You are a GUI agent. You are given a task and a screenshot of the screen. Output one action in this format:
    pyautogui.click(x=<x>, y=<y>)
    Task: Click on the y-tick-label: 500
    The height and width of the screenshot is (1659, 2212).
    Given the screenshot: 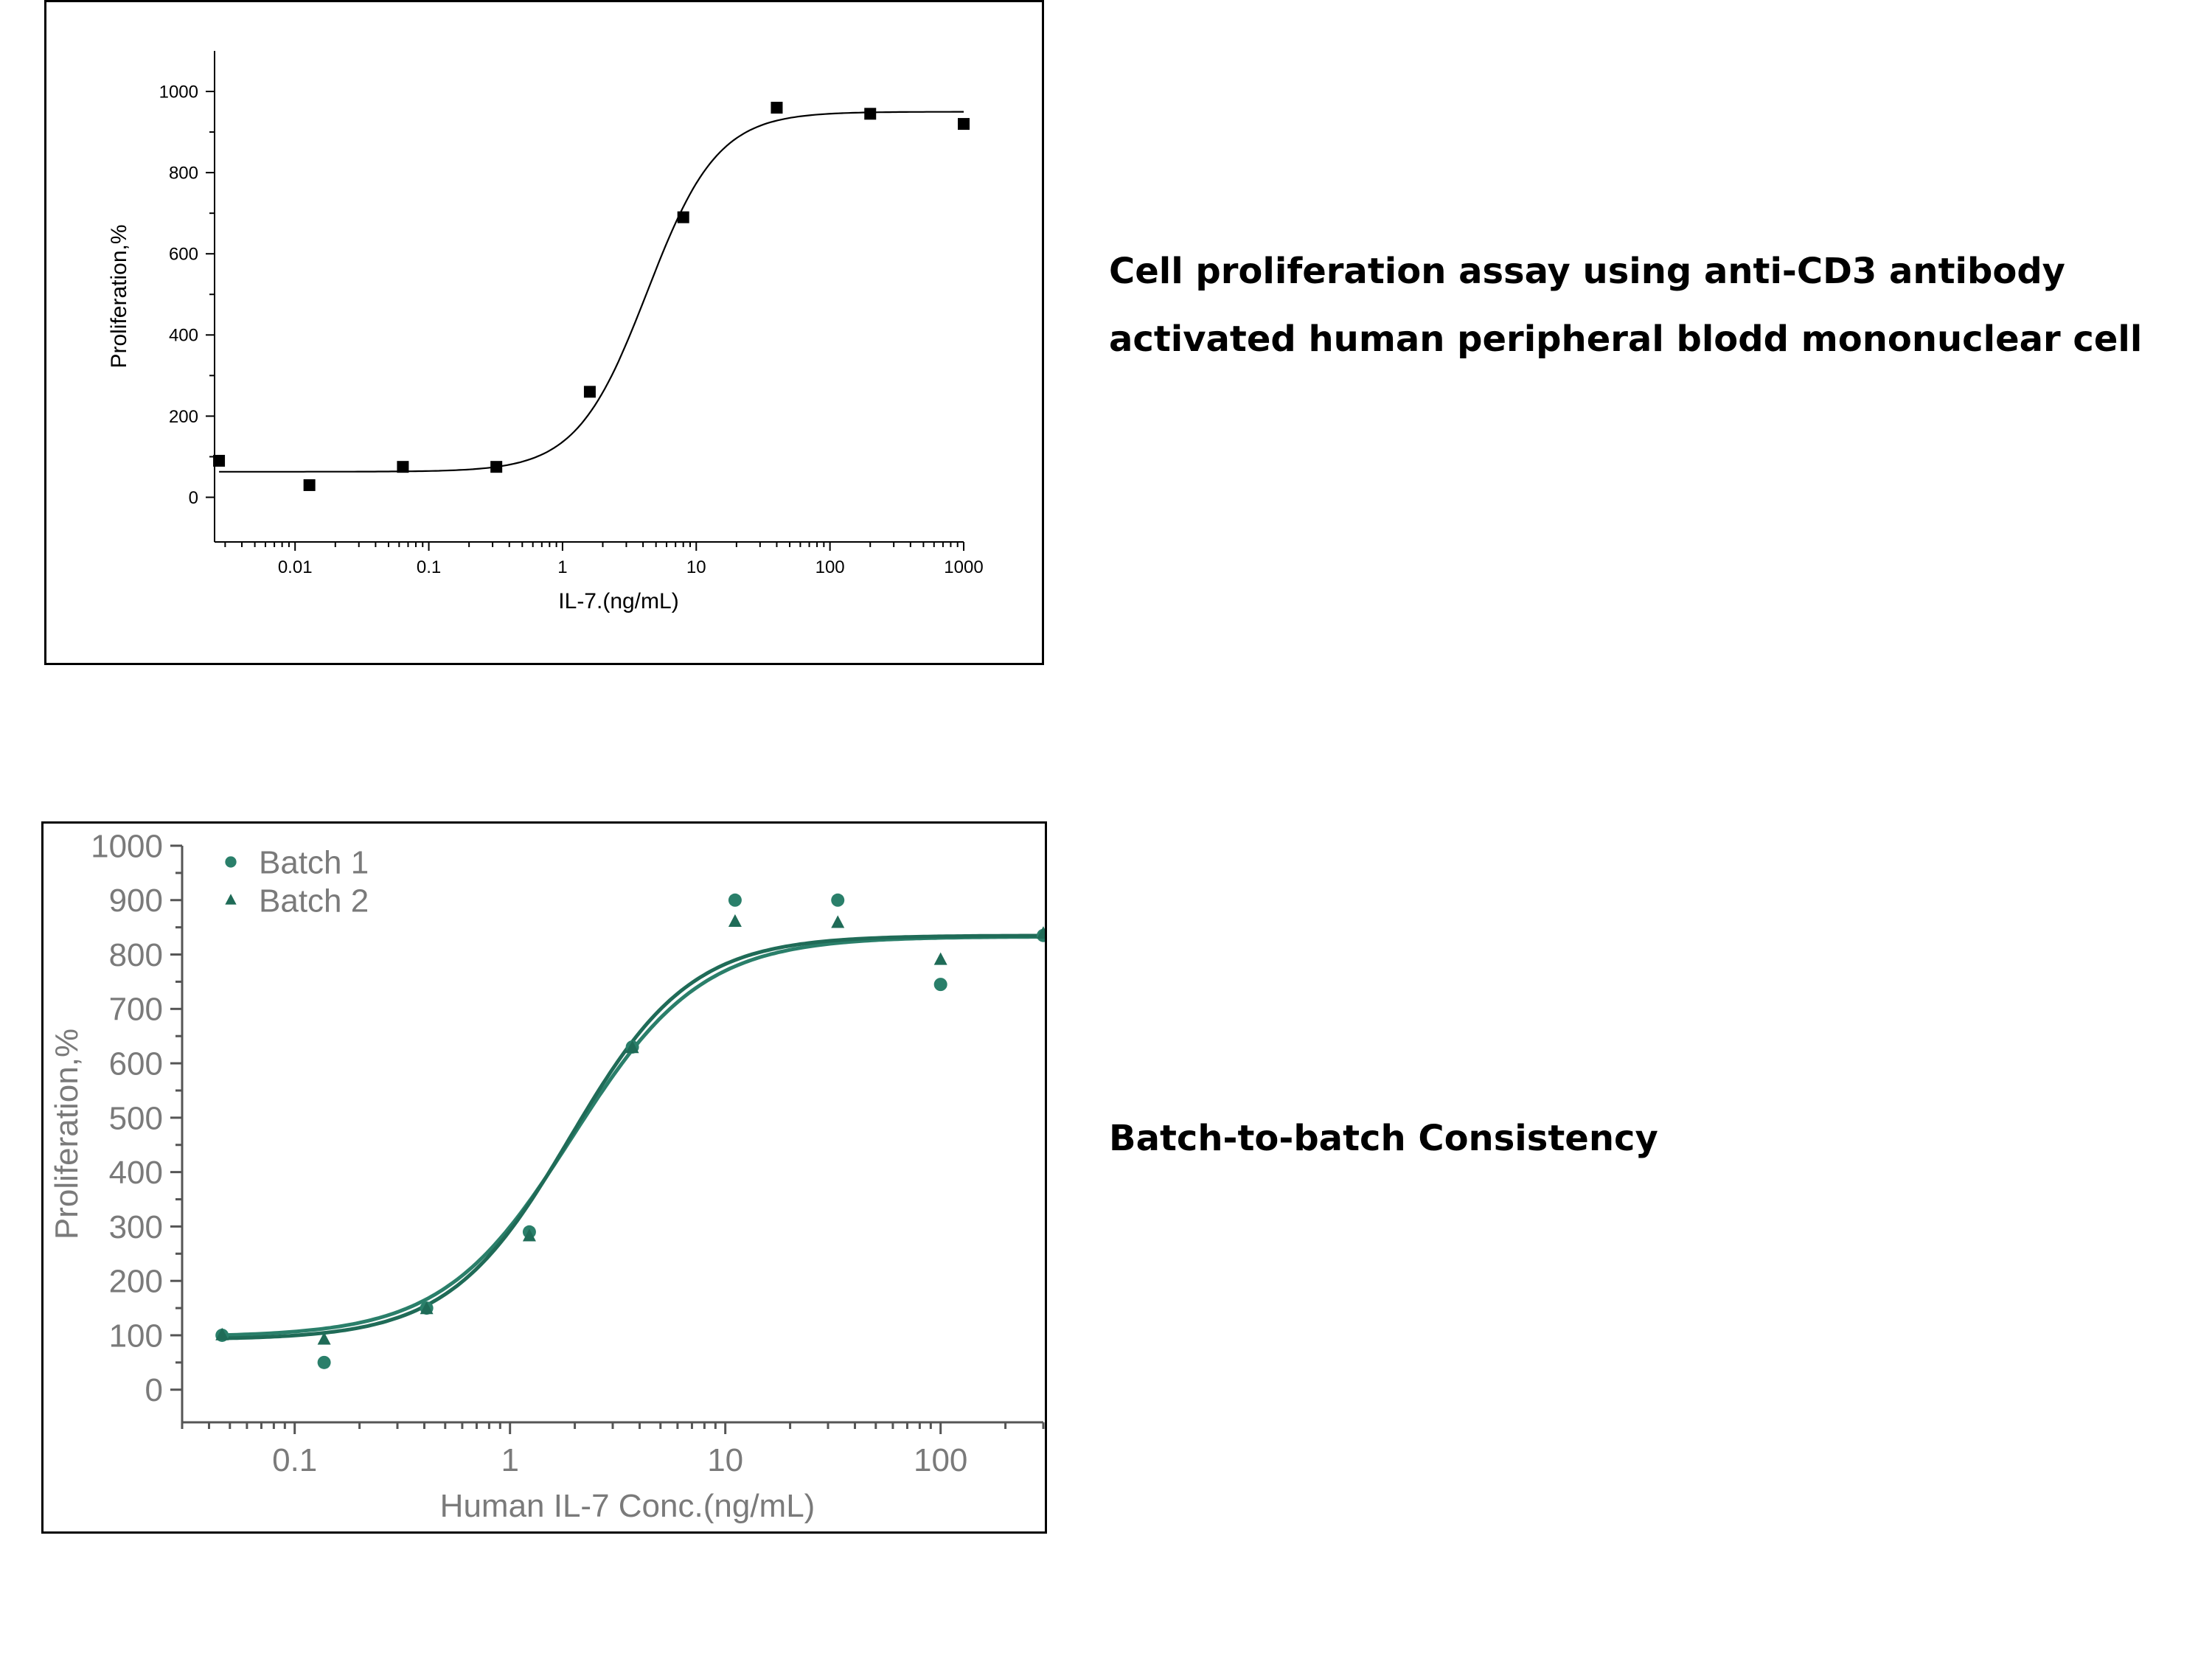 What is the action you would take?
    pyautogui.click(x=136, y=1118)
    